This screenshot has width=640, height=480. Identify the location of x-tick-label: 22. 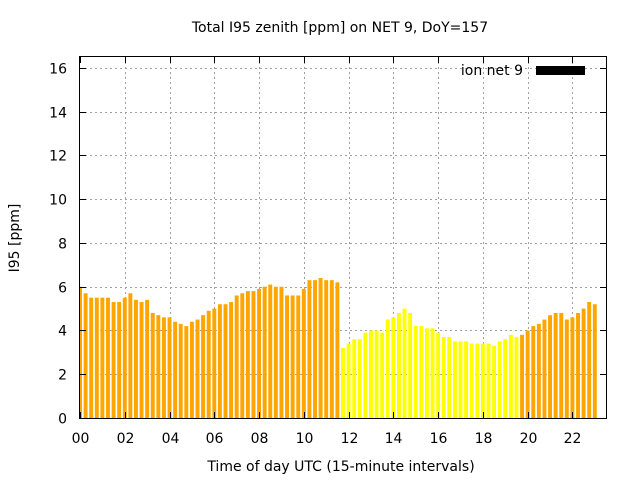
(573, 439).